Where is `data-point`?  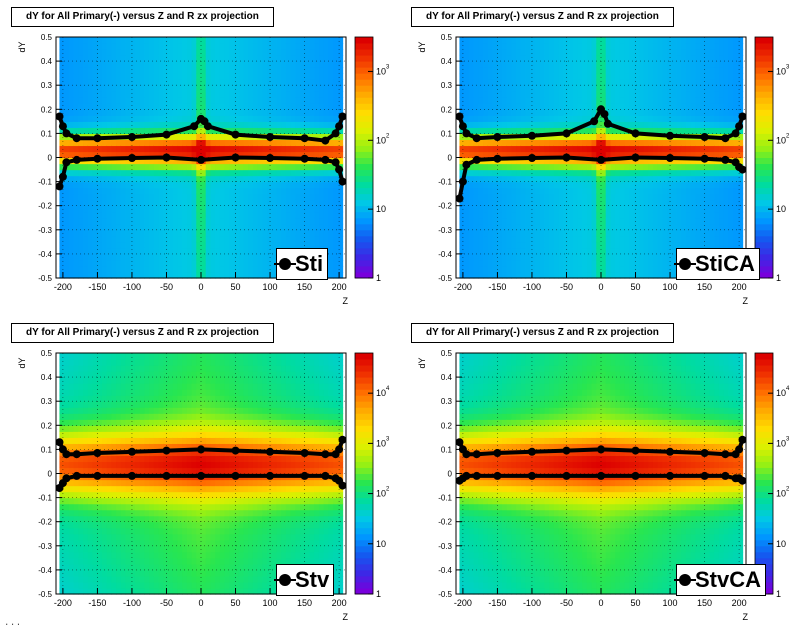
data-point is located at coordinates (325, 140).